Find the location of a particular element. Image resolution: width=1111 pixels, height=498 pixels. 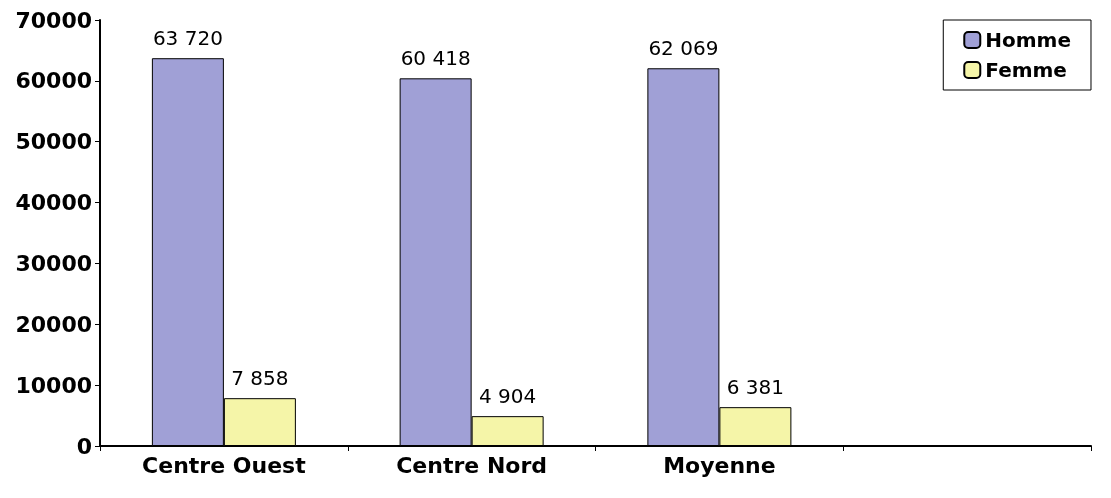

x-tick-label: Centre Ouest is located at coordinates (224, 465).